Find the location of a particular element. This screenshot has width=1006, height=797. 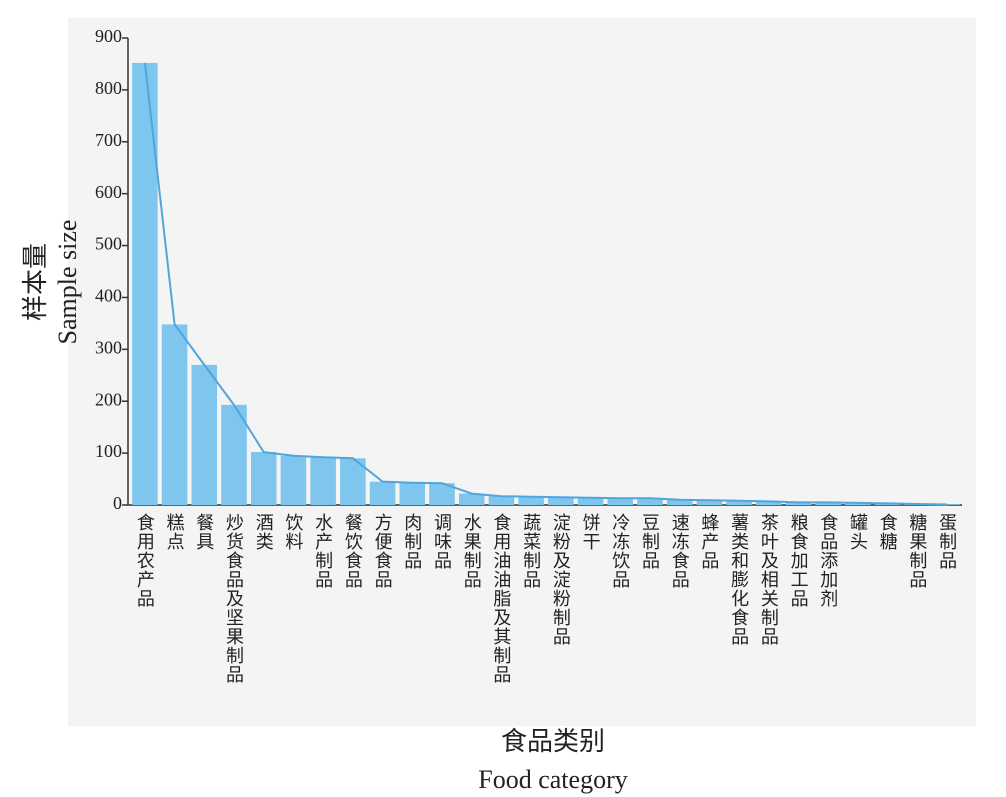

x-axis-label: 食品类别 is located at coordinates (553, 741).